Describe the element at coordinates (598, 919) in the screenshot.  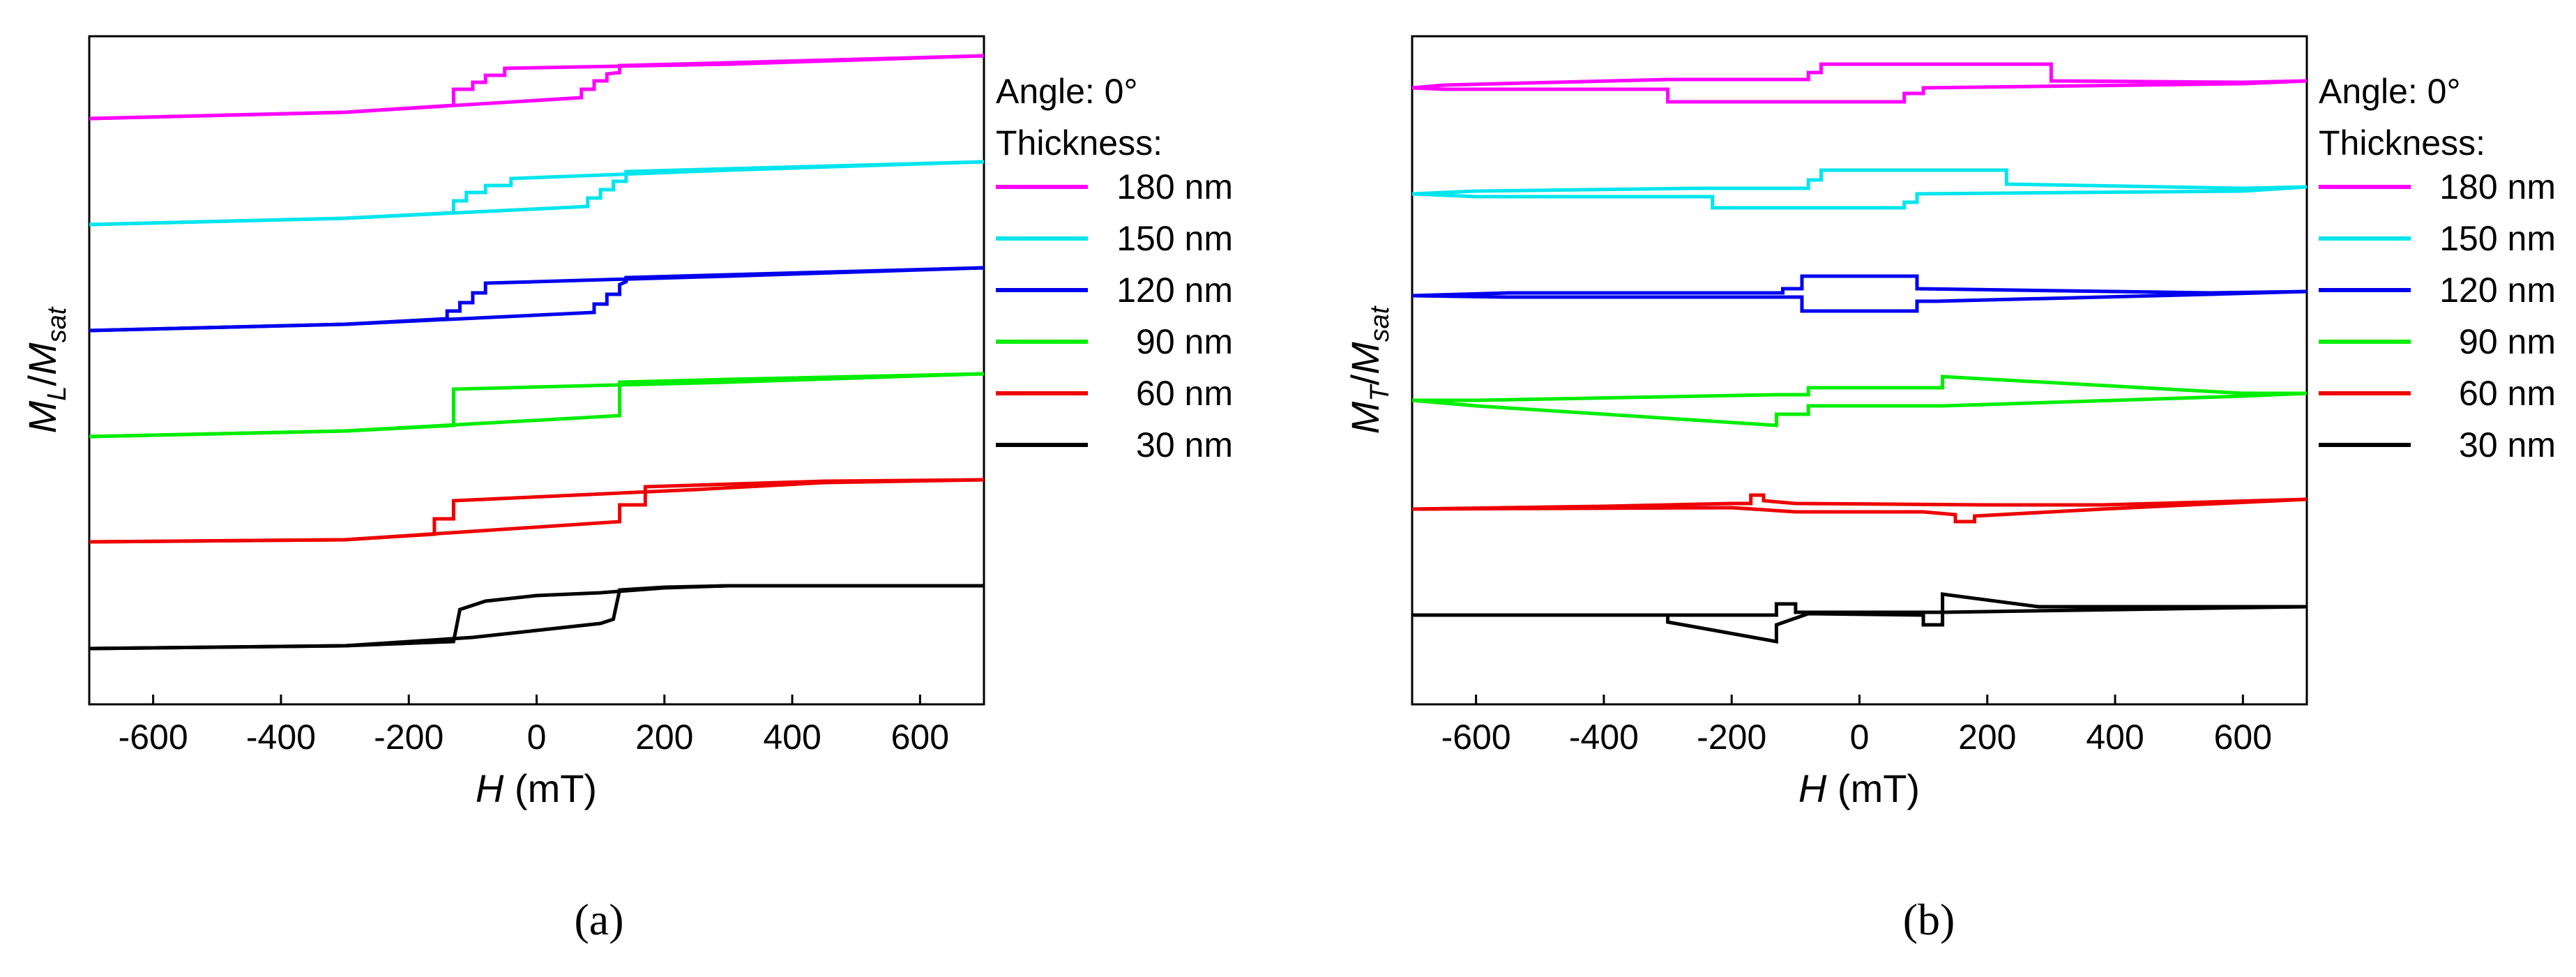
I see `panel-label: (a)` at that location.